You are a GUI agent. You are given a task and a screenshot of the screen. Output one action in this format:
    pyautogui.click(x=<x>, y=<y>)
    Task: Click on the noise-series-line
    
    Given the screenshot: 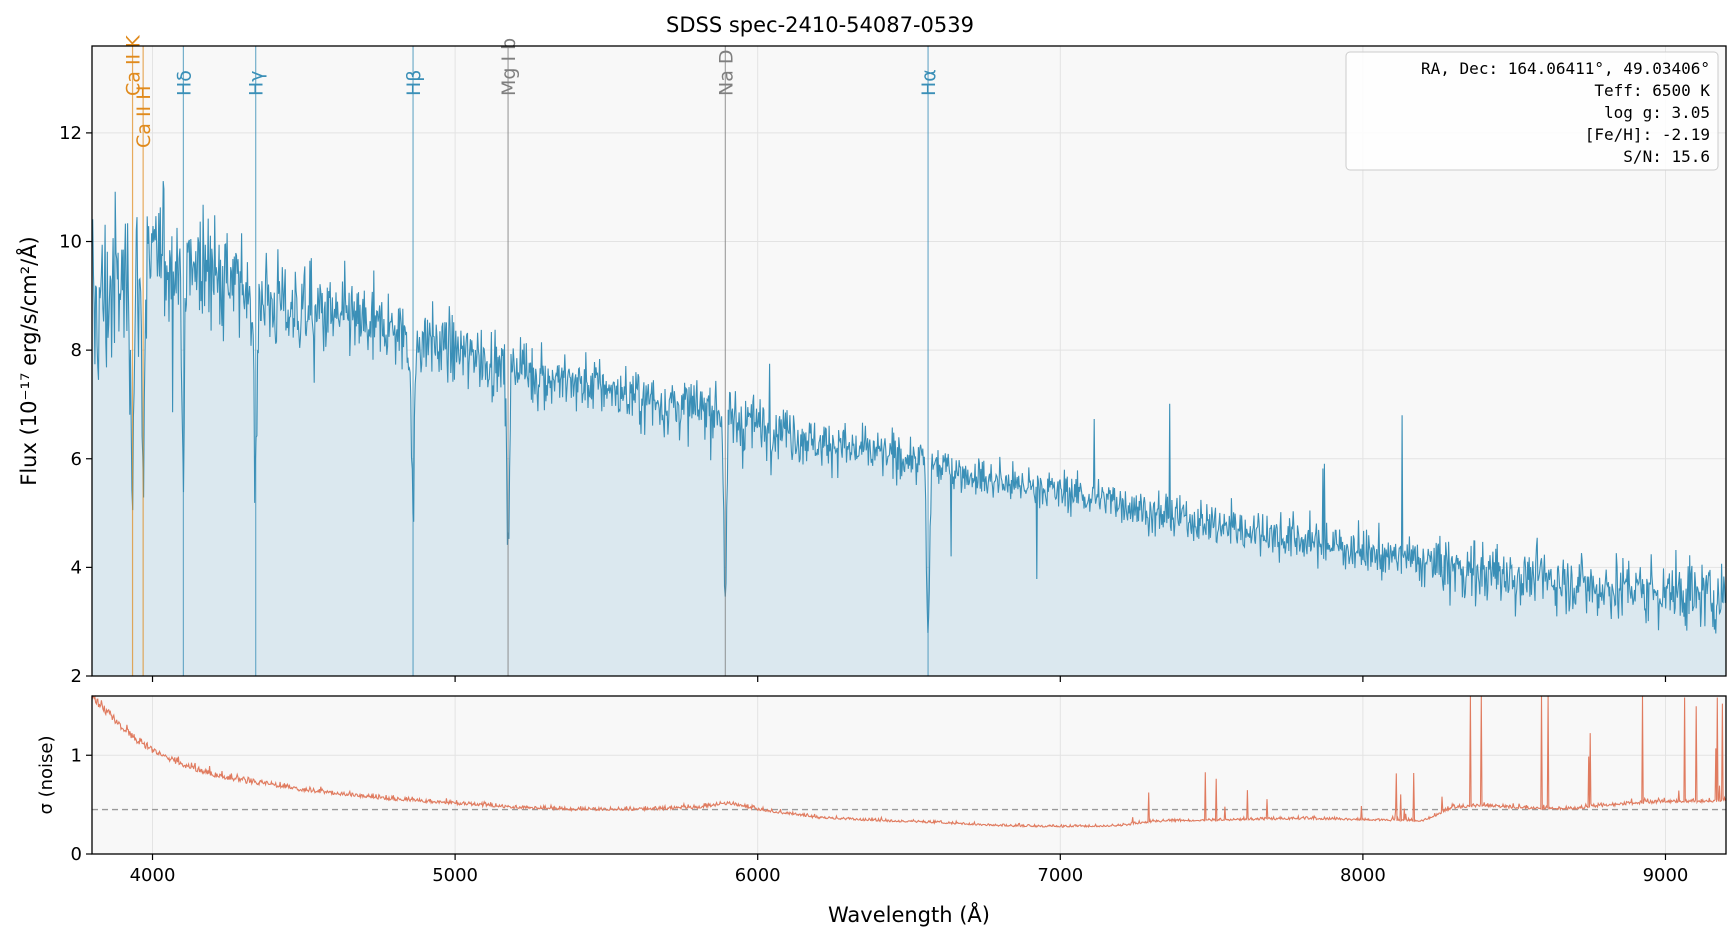 What is the action you would take?
    pyautogui.click(x=909, y=761)
    